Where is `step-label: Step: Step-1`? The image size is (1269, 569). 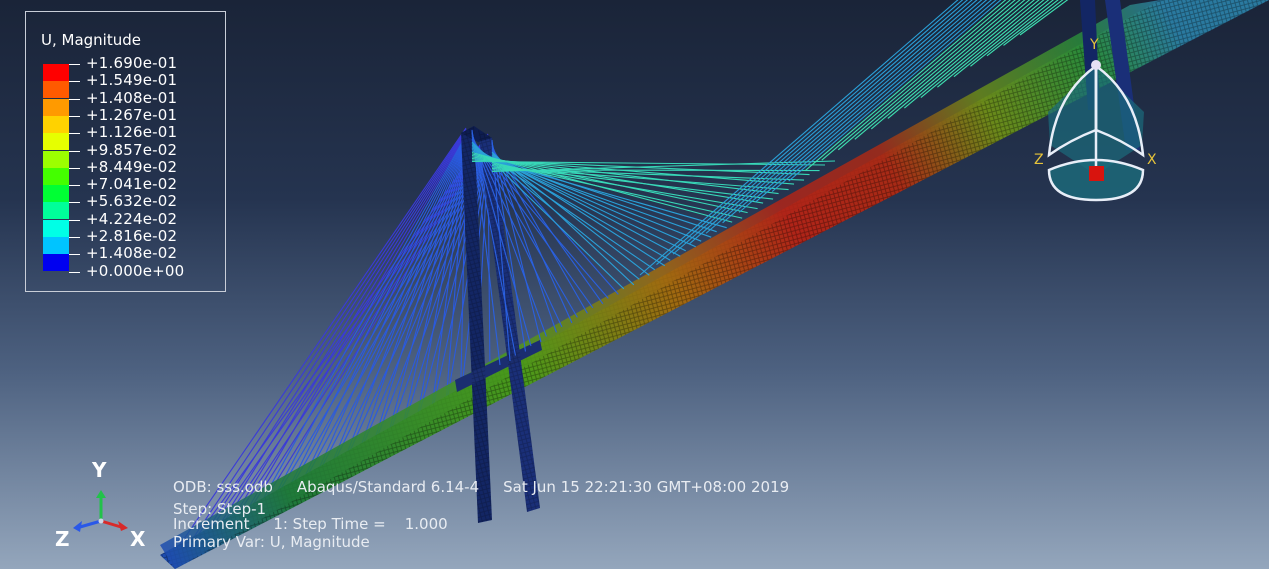
step-label: Step: Step-1 is located at coordinates (220, 508).